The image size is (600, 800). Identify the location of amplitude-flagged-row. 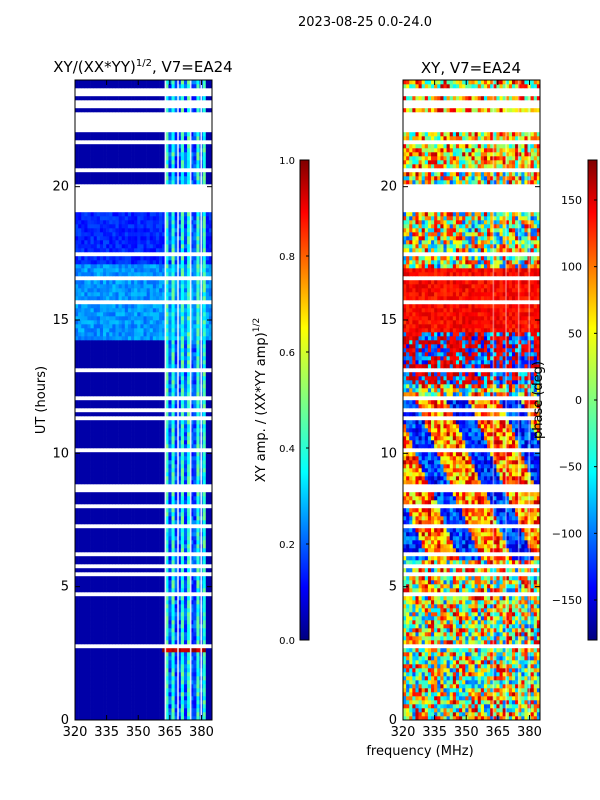
(143, 198).